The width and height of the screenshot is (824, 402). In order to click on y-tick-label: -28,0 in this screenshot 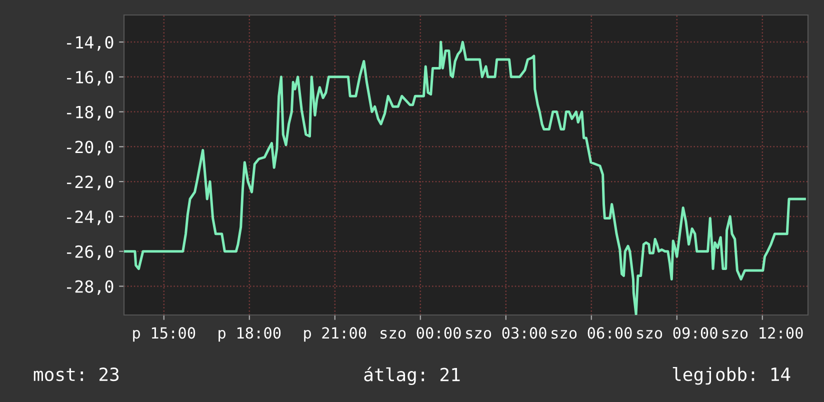, I will do `click(90, 287)`.